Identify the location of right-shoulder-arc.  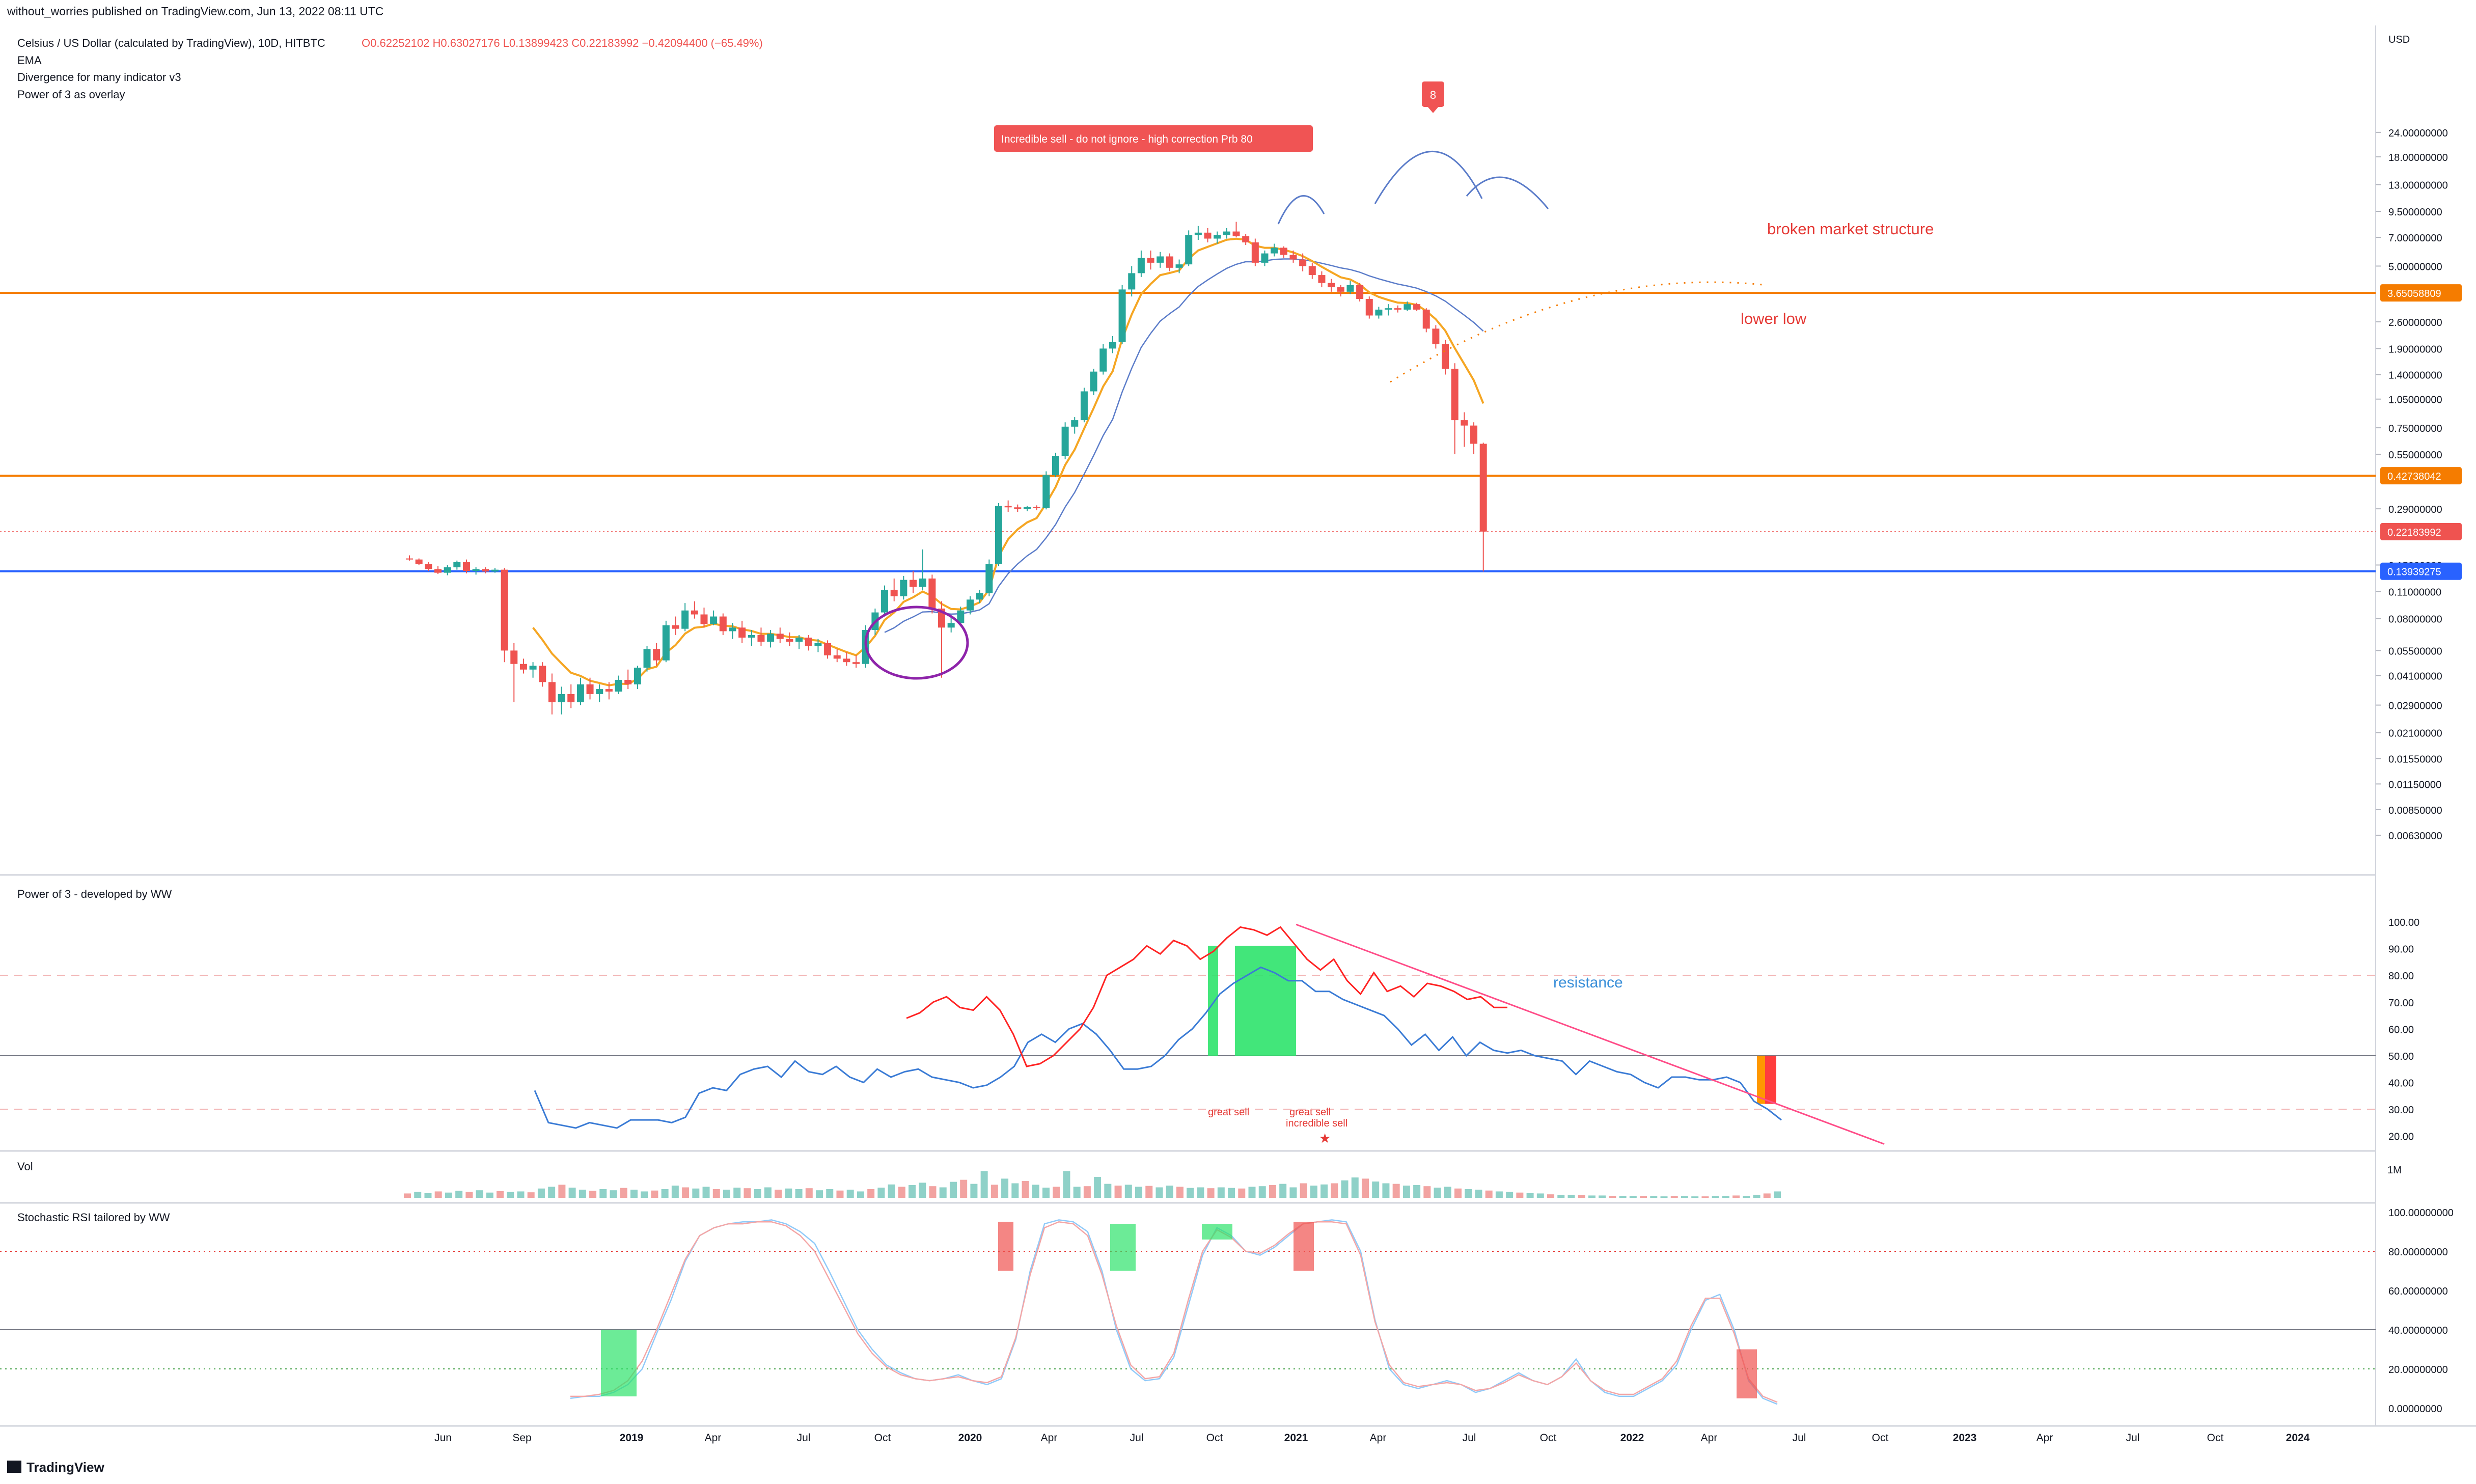
(1507, 193).